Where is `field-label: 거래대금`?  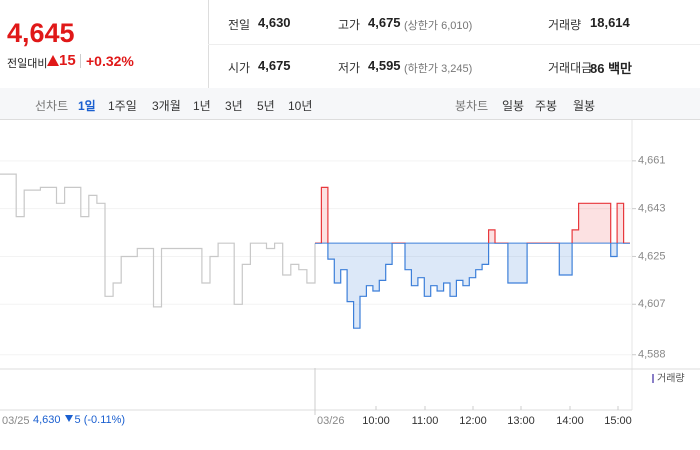 field-label: 거래대금 is located at coordinates (570, 68).